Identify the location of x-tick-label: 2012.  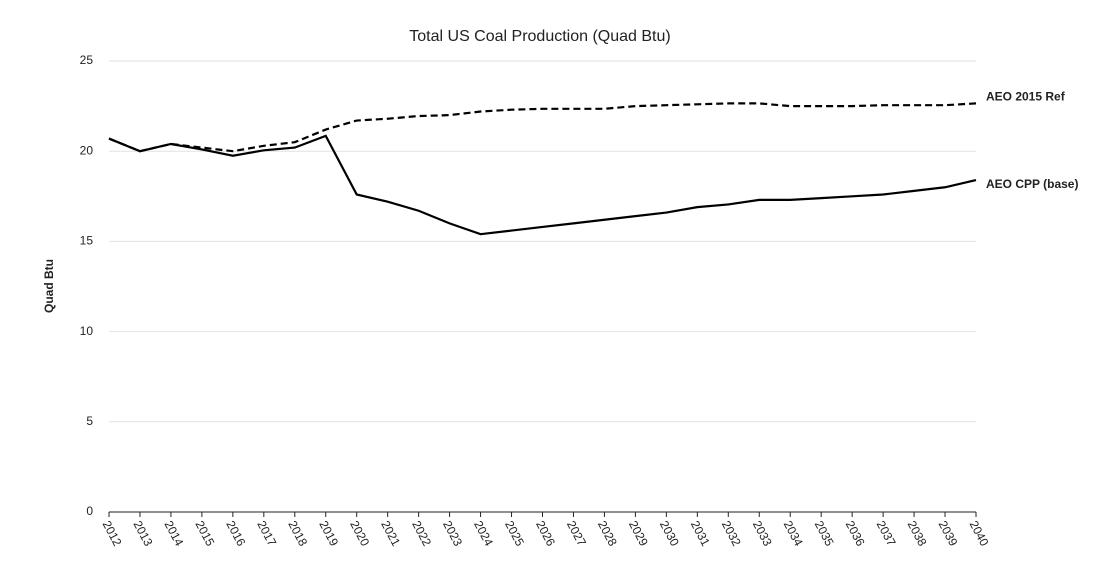
(112, 533).